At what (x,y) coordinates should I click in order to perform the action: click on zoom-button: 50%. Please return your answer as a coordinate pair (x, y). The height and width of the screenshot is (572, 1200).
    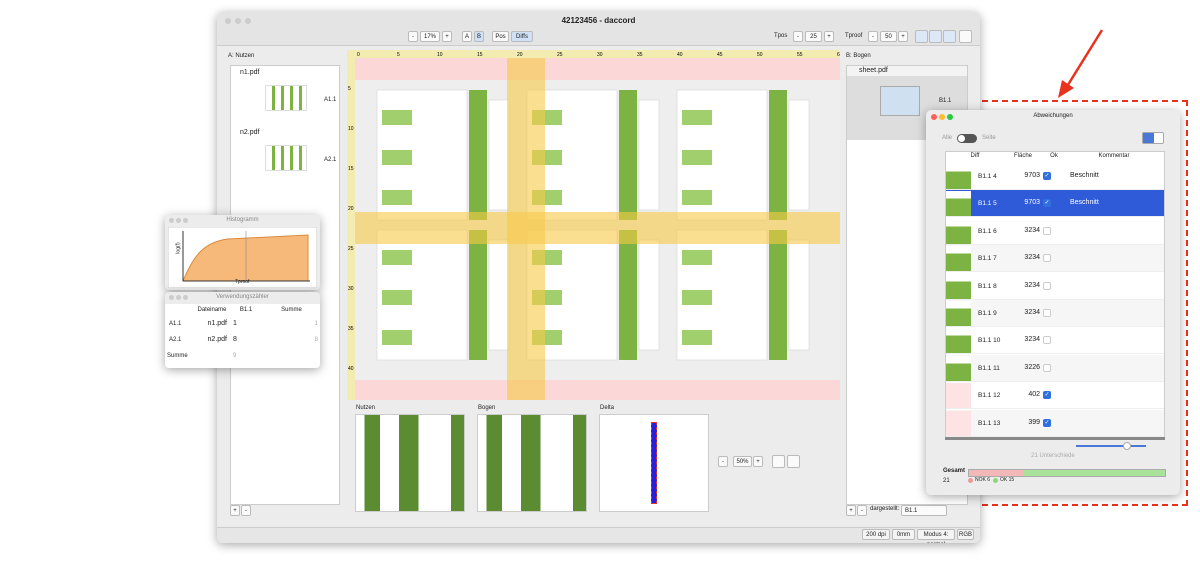
    Looking at the image, I should click on (742, 461).